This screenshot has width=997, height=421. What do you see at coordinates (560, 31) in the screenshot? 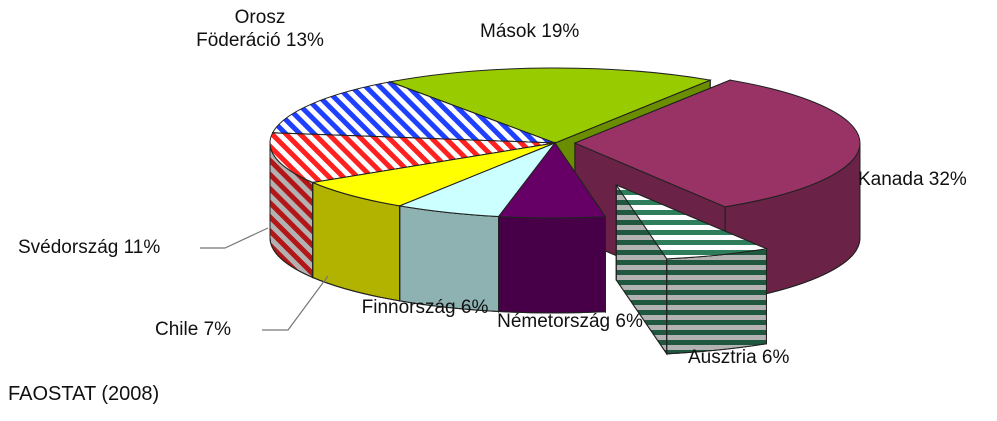
I see `slice-value: 19%` at bounding box center [560, 31].